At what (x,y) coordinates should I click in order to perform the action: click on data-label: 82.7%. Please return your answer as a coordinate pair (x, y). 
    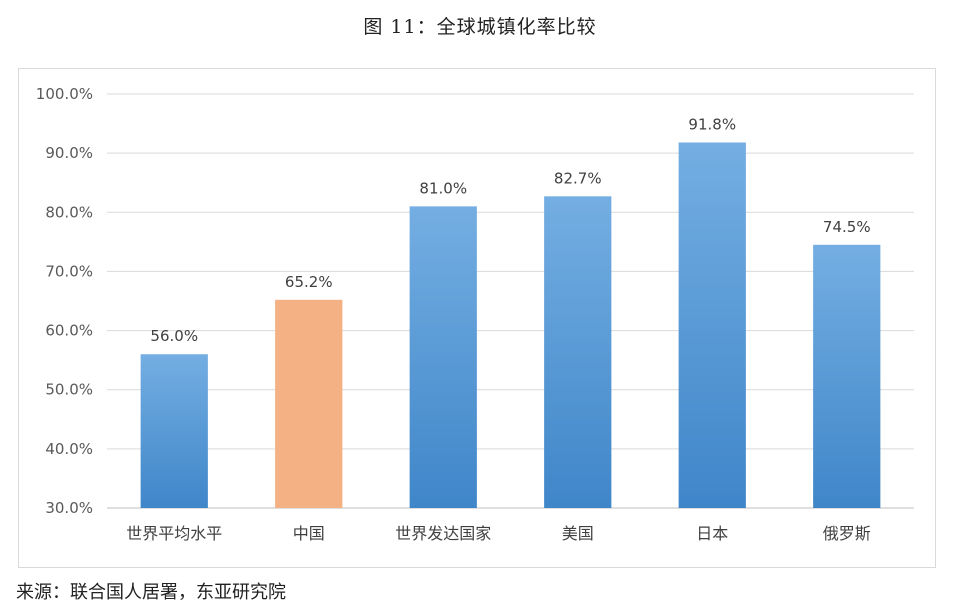
    Looking at the image, I should click on (578, 178).